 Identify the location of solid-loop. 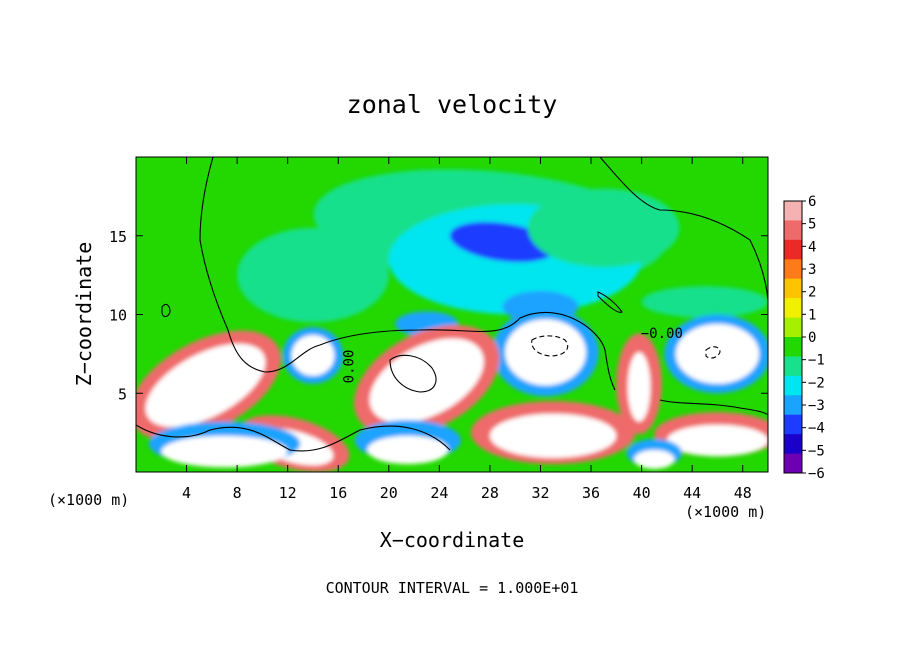
(413, 373).